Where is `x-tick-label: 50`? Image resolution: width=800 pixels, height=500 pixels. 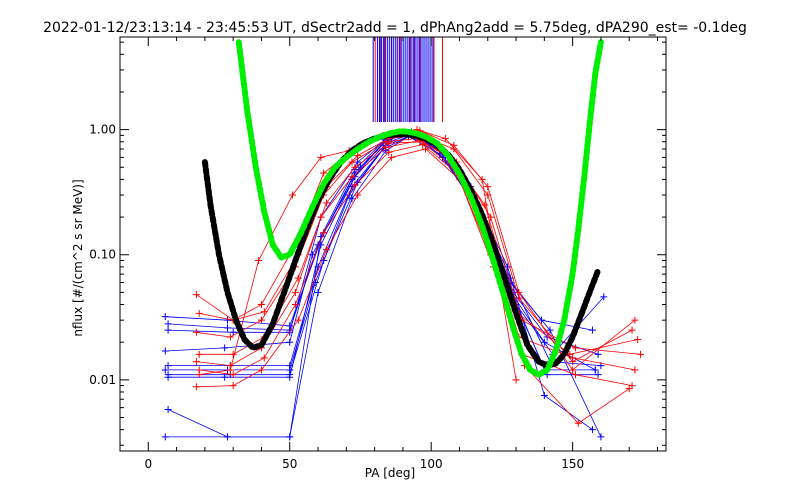
x-tick-label: 50 is located at coordinates (289, 464).